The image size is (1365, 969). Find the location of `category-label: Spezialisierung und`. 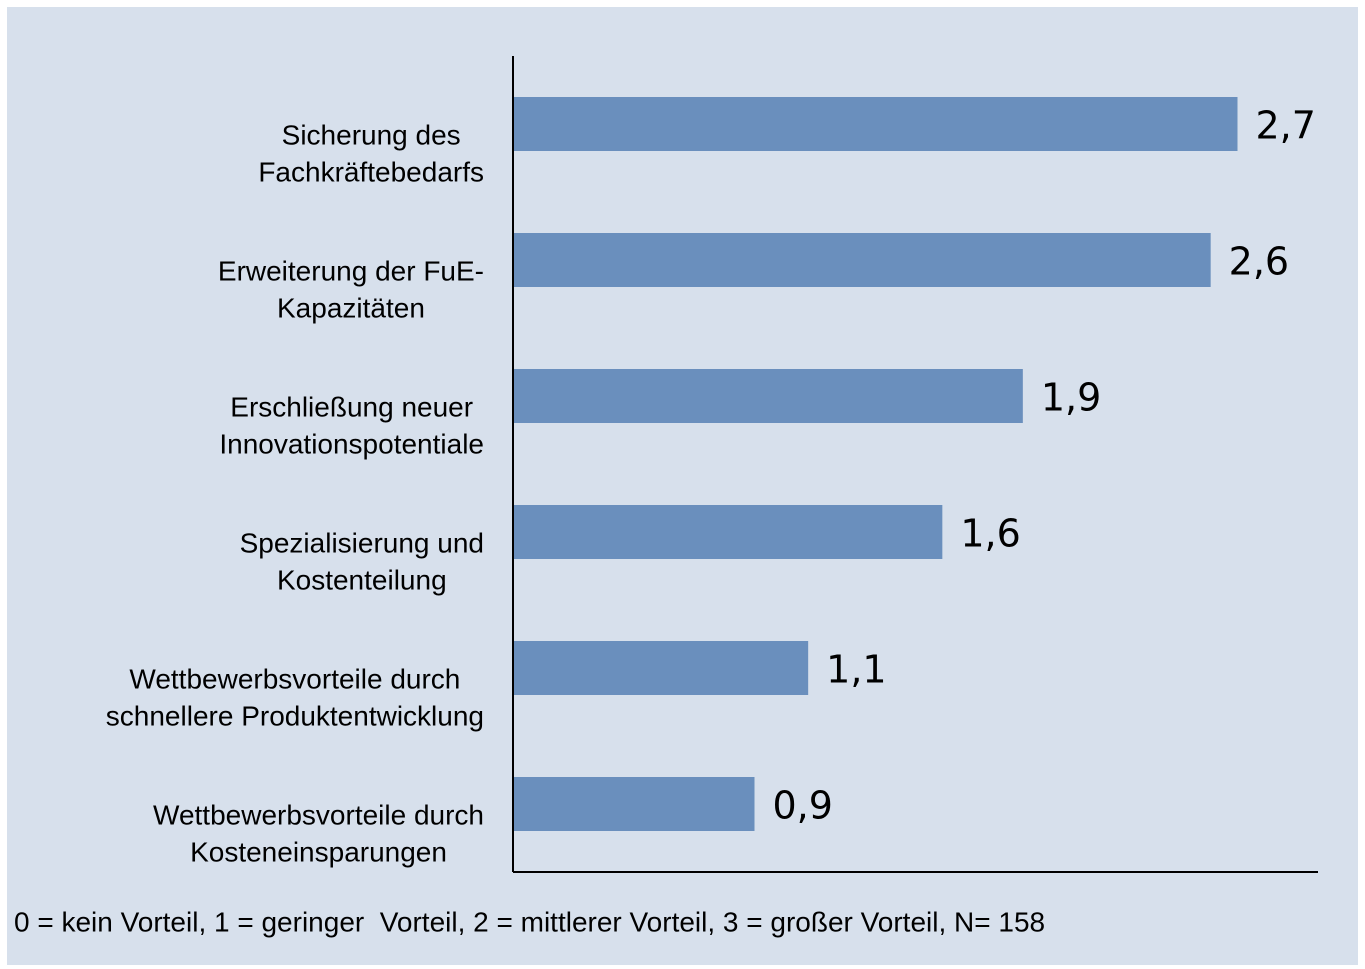

category-label: Spezialisierung und is located at coordinates (362, 542).